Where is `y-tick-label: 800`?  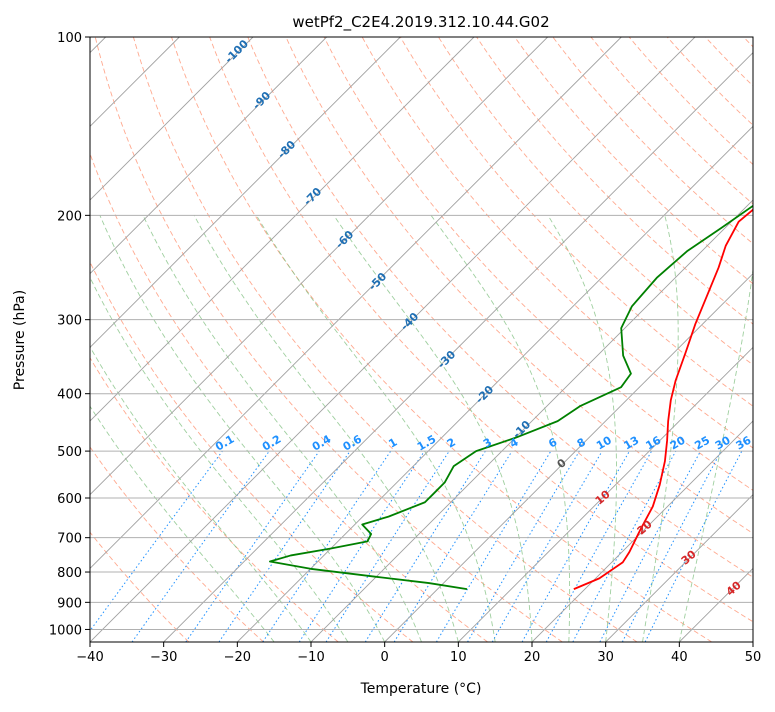
y-tick-label: 800 is located at coordinates (69, 573).